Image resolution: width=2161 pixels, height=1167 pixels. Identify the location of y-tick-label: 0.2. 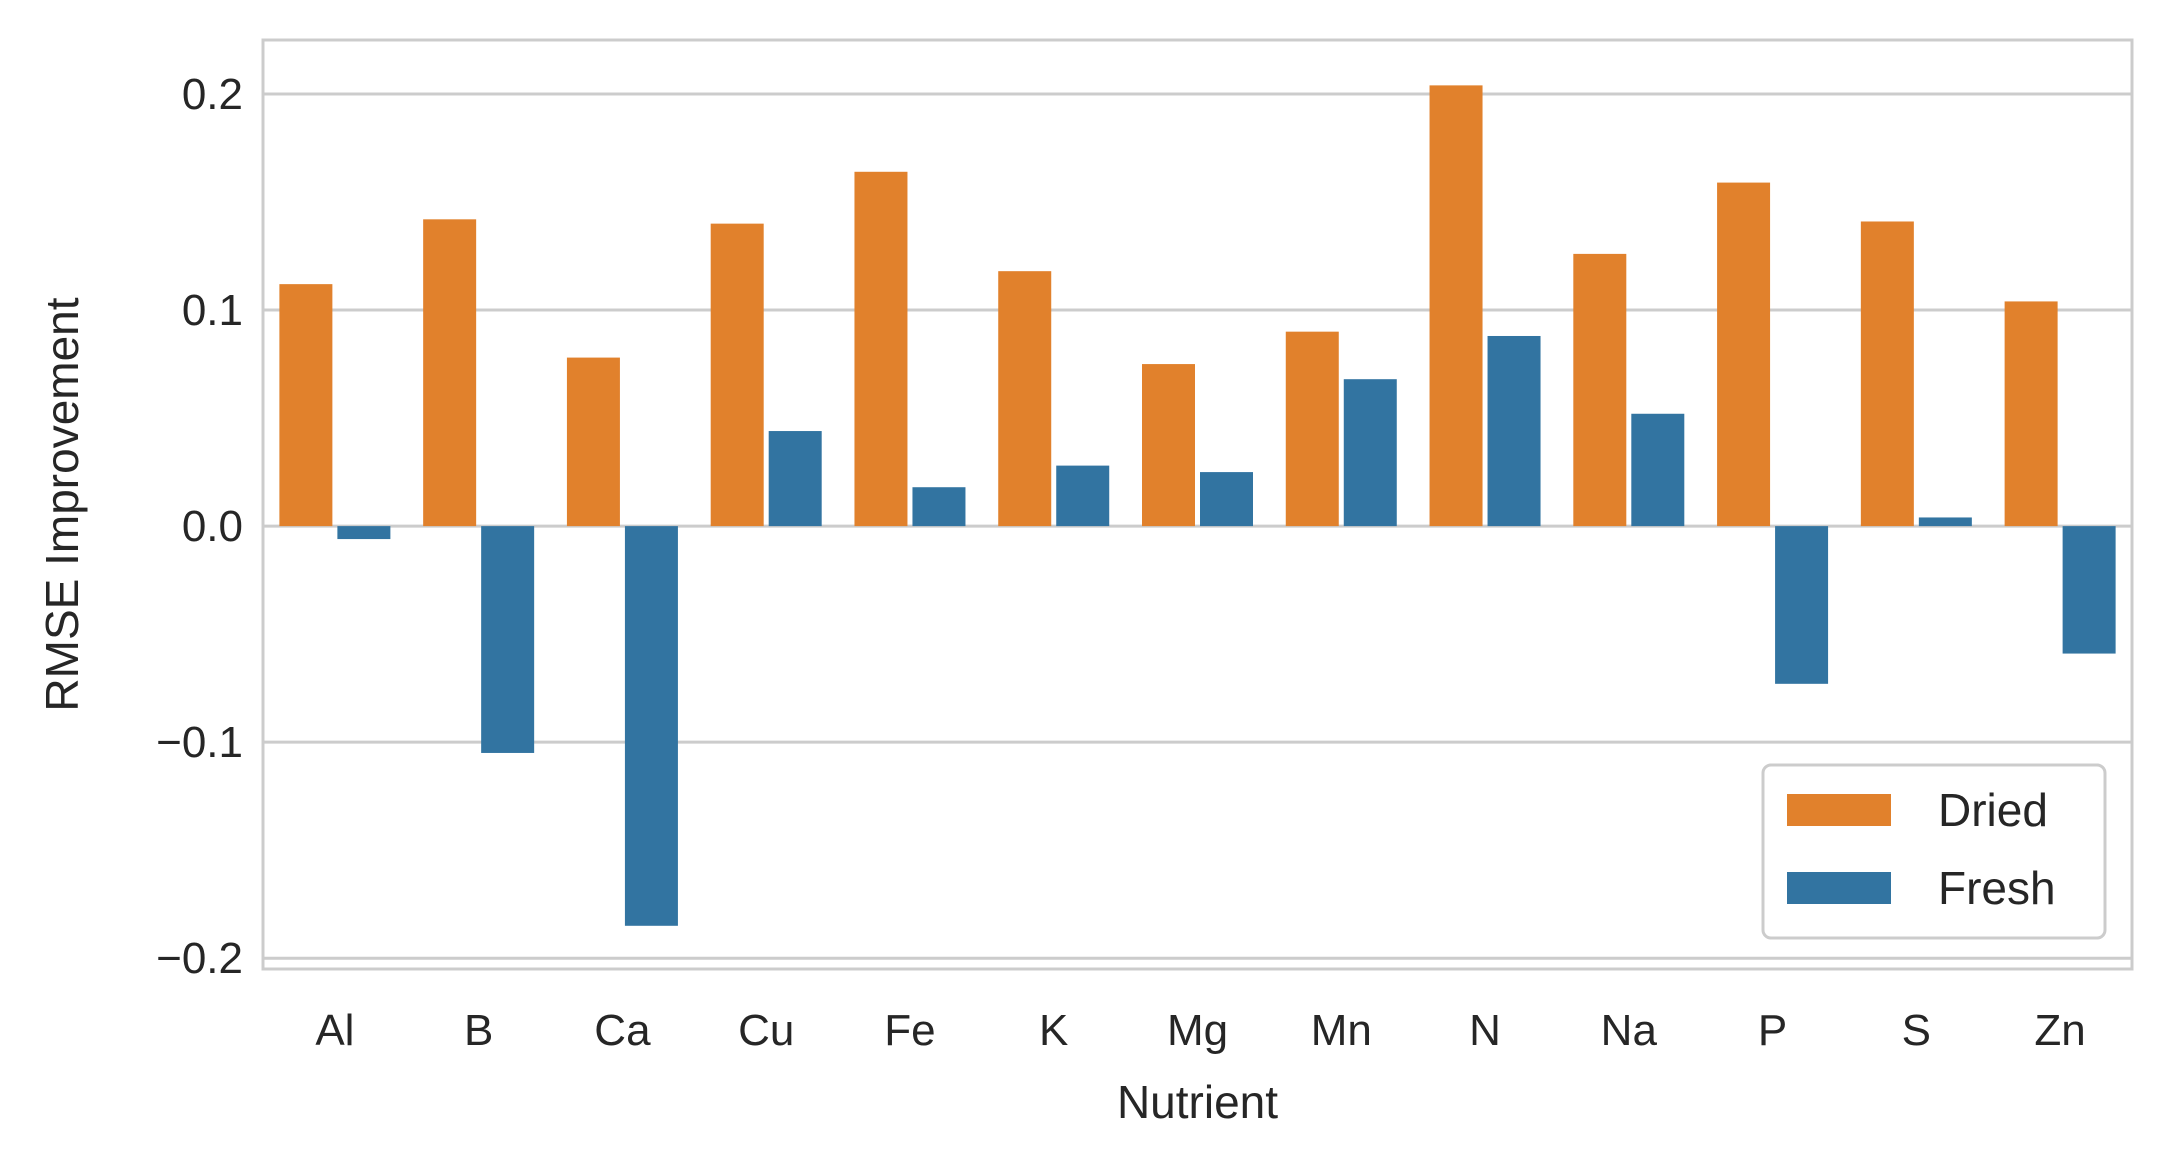
(212, 94).